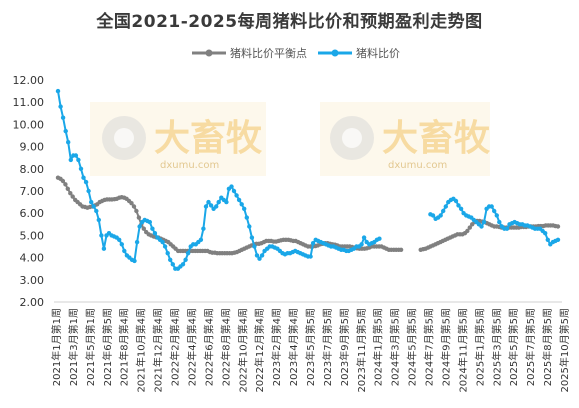 The image size is (579, 408). What do you see at coordinates (32, 213) in the screenshot?
I see `y-tick-label: 6.00` at bounding box center [32, 213].